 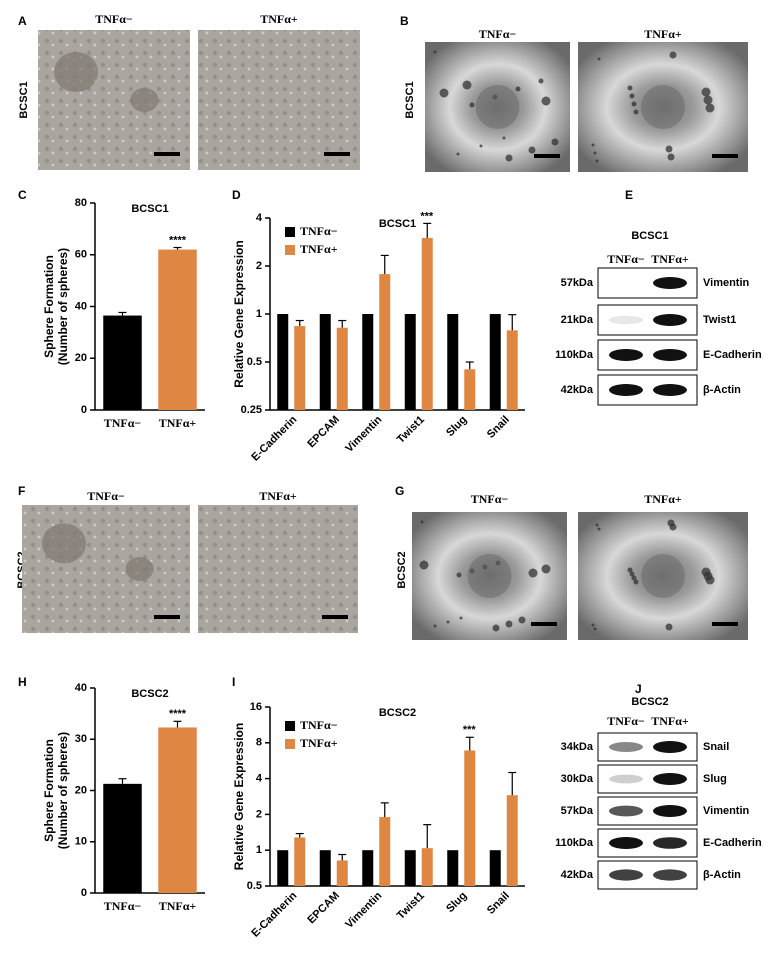 I want to click on chart-title: BCSC1, so click(x=149, y=209).